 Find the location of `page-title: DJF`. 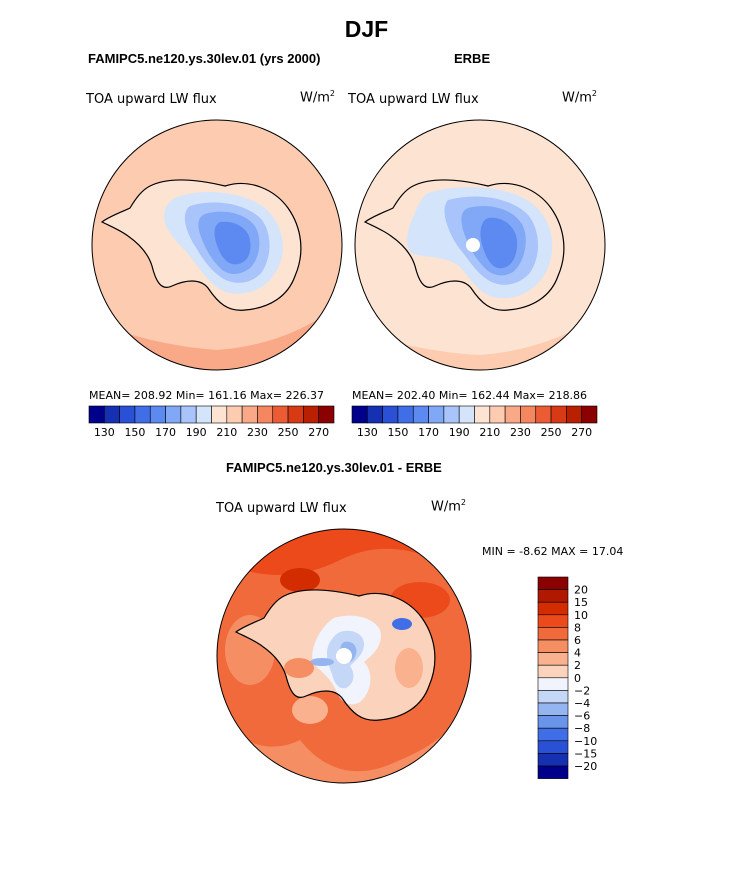

page-title: DJF is located at coordinates (366, 29).